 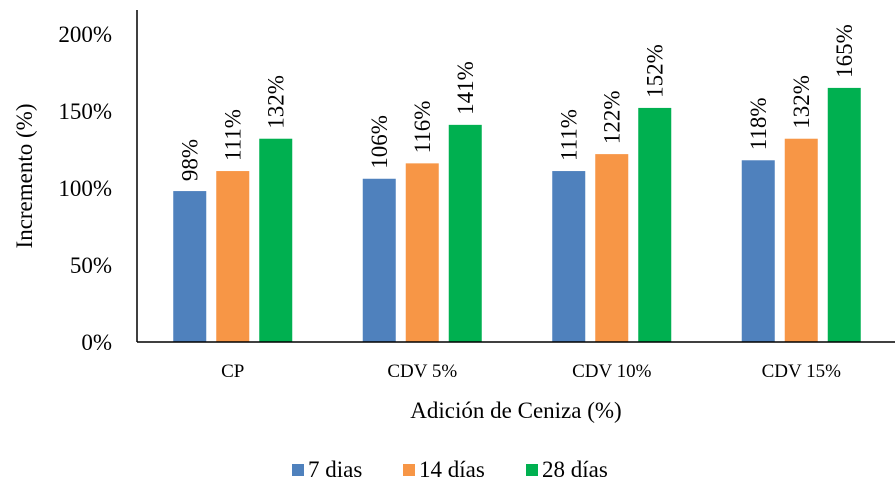 I want to click on x-tick-label: CP, so click(x=232, y=371).